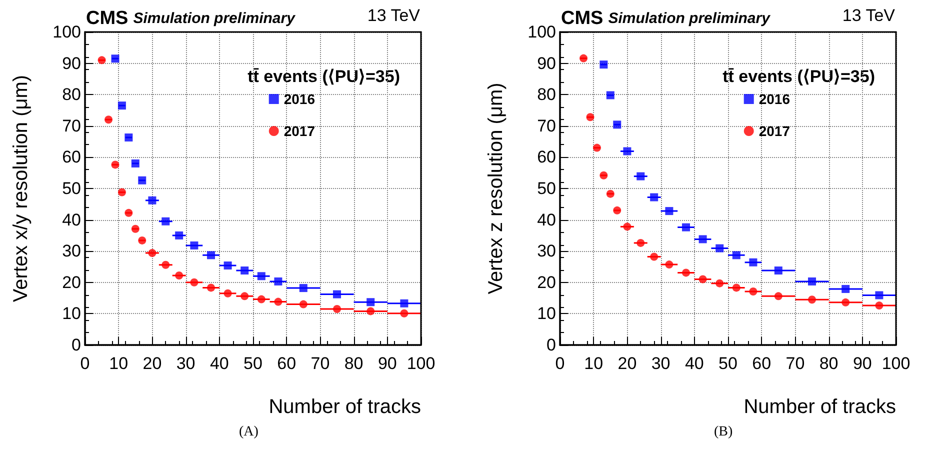  Describe the element at coordinates (76, 345) in the screenshot. I see `y-tick-label: 0` at that location.